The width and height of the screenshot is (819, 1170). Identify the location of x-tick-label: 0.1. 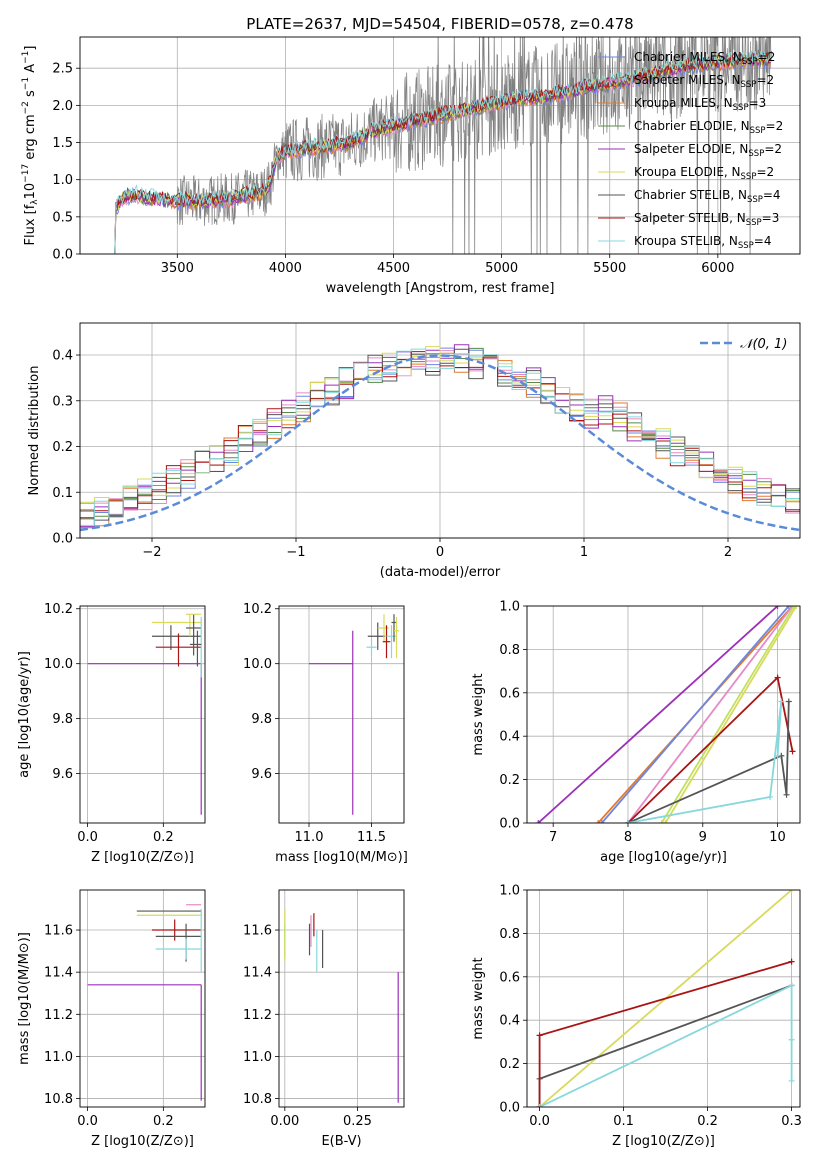
(623, 1121).